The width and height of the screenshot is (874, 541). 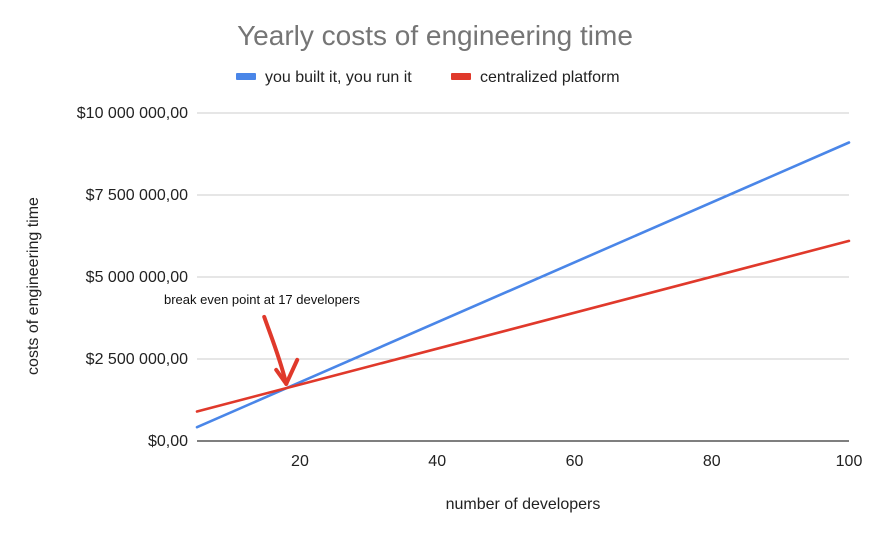 I want to click on annotation-arrowhead, so click(x=287, y=371).